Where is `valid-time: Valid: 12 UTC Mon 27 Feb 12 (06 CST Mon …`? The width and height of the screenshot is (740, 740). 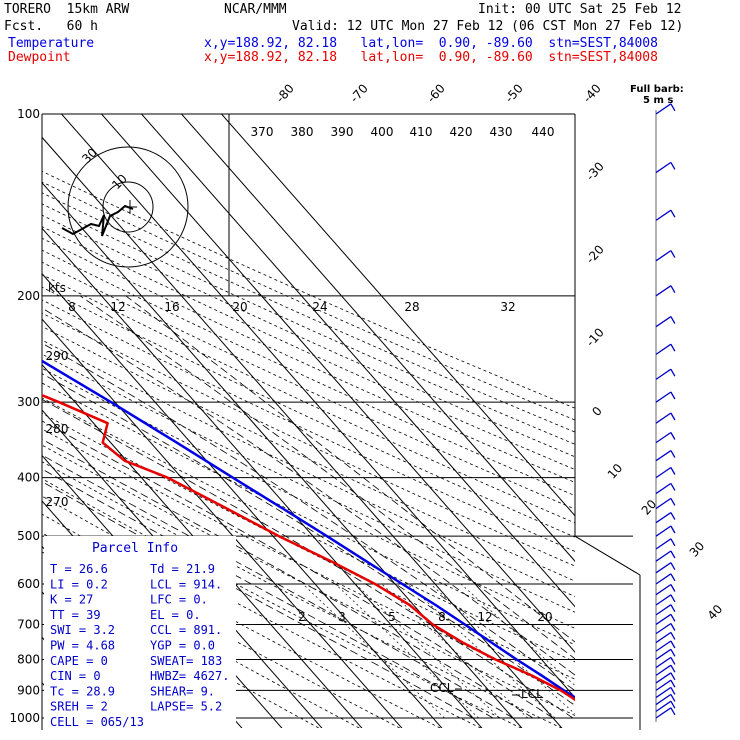
valid-time: Valid: 12 UTC Mon 27 Feb 12 (06 CST Mon … is located at coordinates (488, 26).